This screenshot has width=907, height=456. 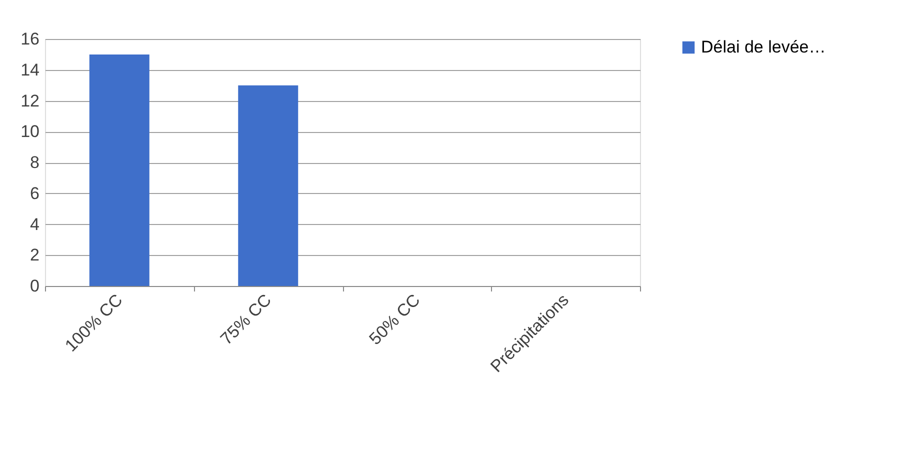 I want to click on y-tick-label: 2, so click(x=35, y=255).